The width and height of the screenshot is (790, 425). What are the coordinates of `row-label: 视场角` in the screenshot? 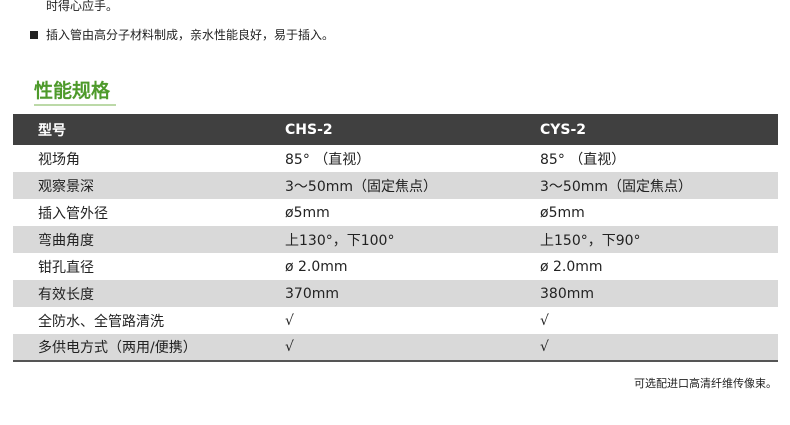 It's located at (59, 159).